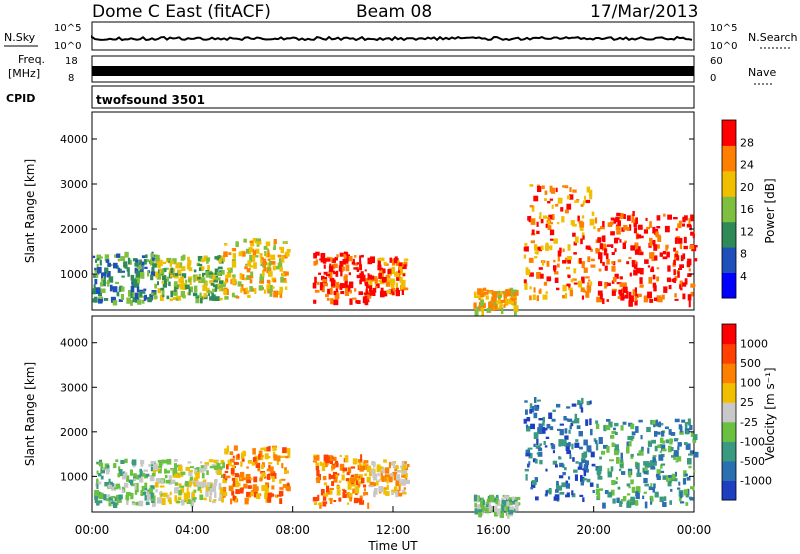  What do you see at coordinates (747, 402) in the screenshot?
I see `colorbar-tick-label: 25` at bounding box center [747, 402].